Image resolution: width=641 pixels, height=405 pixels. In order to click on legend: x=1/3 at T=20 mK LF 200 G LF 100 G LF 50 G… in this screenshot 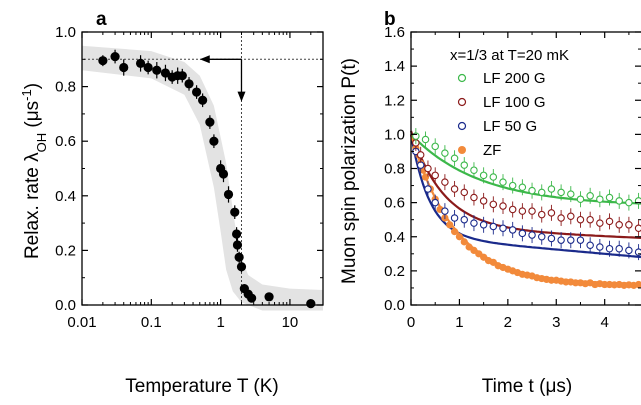, I will do `click(509, 103)`.